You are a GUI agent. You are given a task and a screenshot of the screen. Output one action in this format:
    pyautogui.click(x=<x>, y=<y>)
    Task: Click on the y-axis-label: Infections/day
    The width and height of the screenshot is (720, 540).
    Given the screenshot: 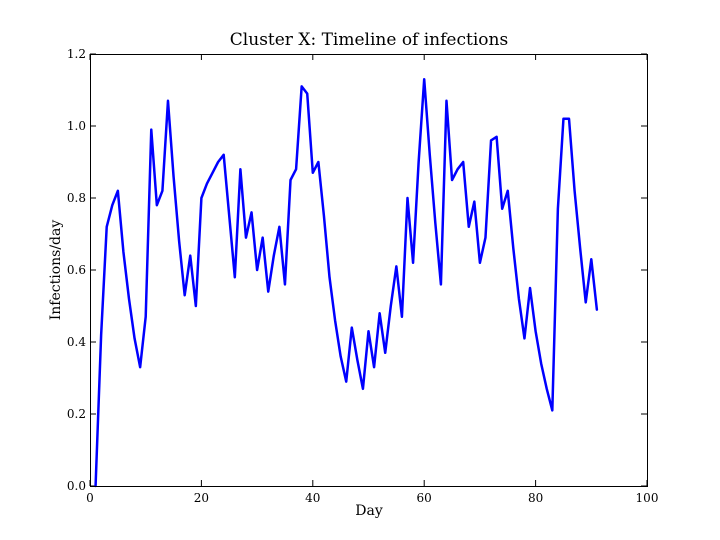 What is the action you would take?
    pyautogui.click(x=56, y=270)
    